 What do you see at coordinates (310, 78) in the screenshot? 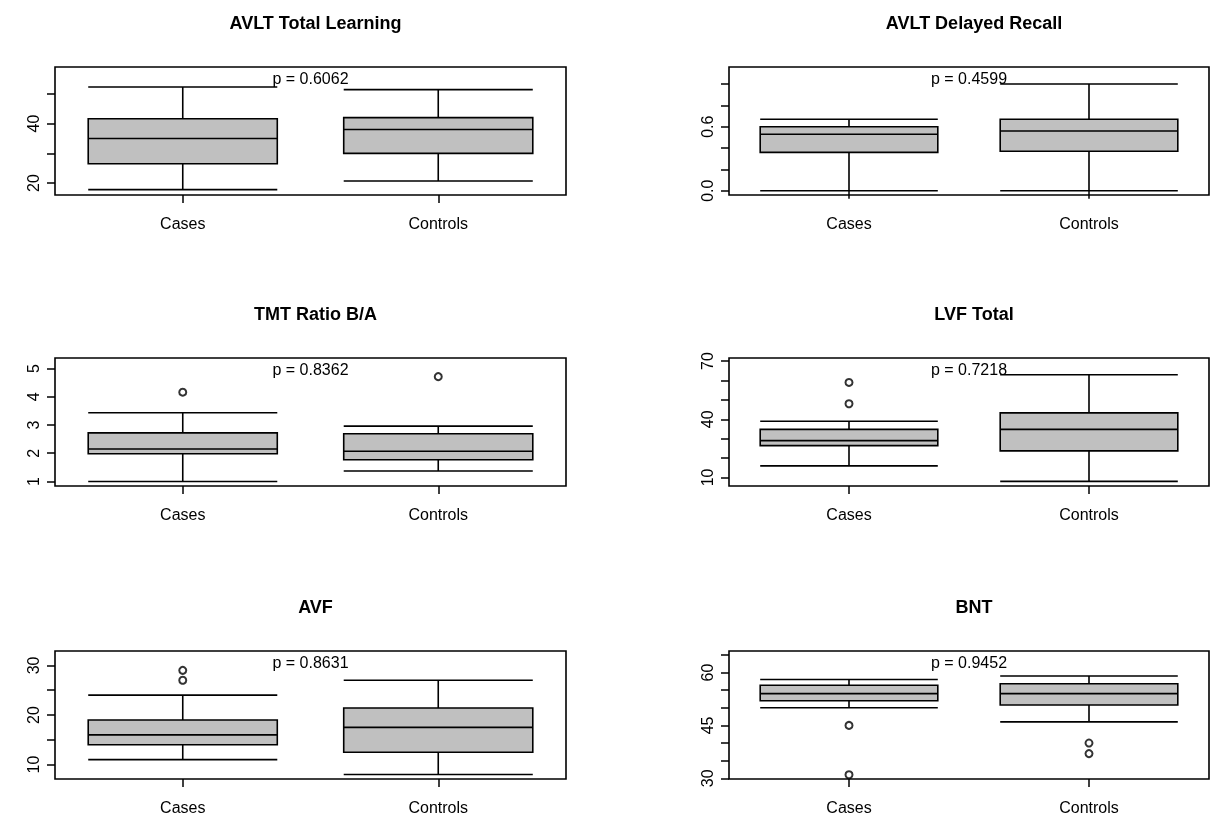
I see `annotation: p = 0.6062` at bounding box center [310, 78].